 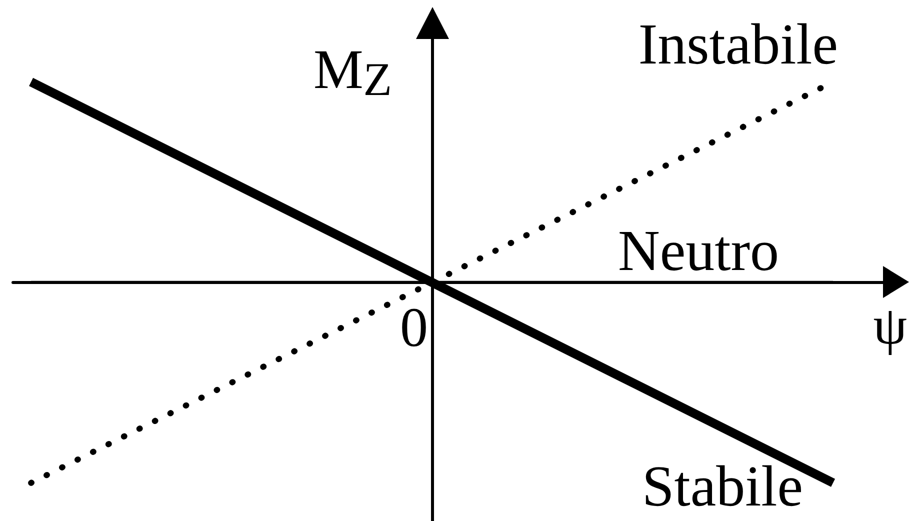 I want to click on x-axis-title: ψ, so click(x=890, y=325).